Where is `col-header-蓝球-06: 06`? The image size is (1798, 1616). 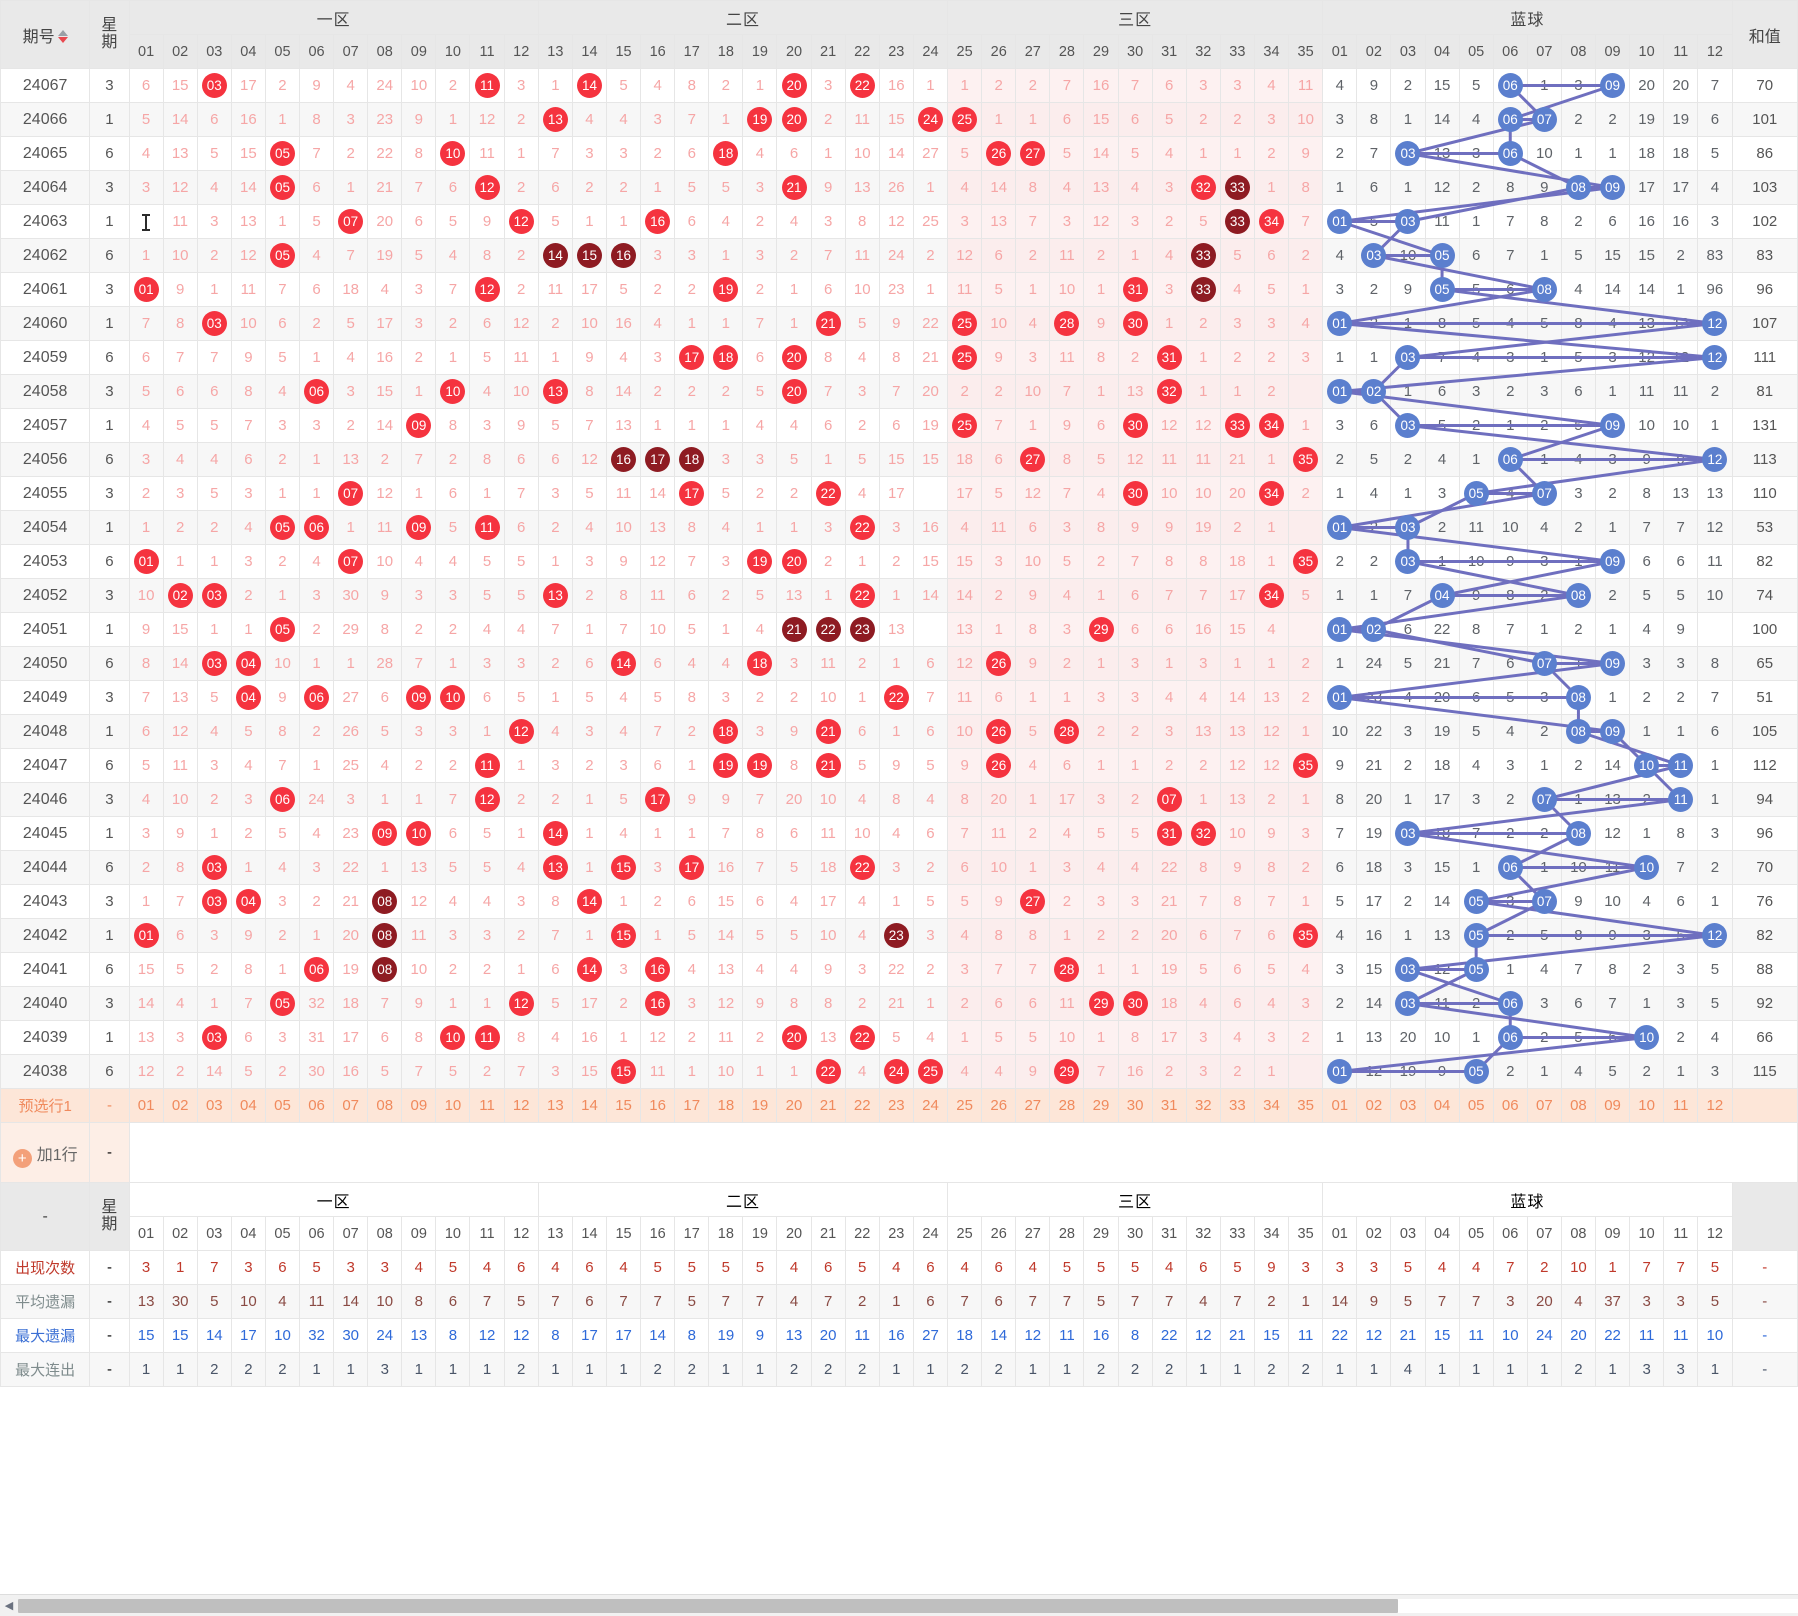 col-header-蓝球-06: 06 is located at coordinates (1510, 51).